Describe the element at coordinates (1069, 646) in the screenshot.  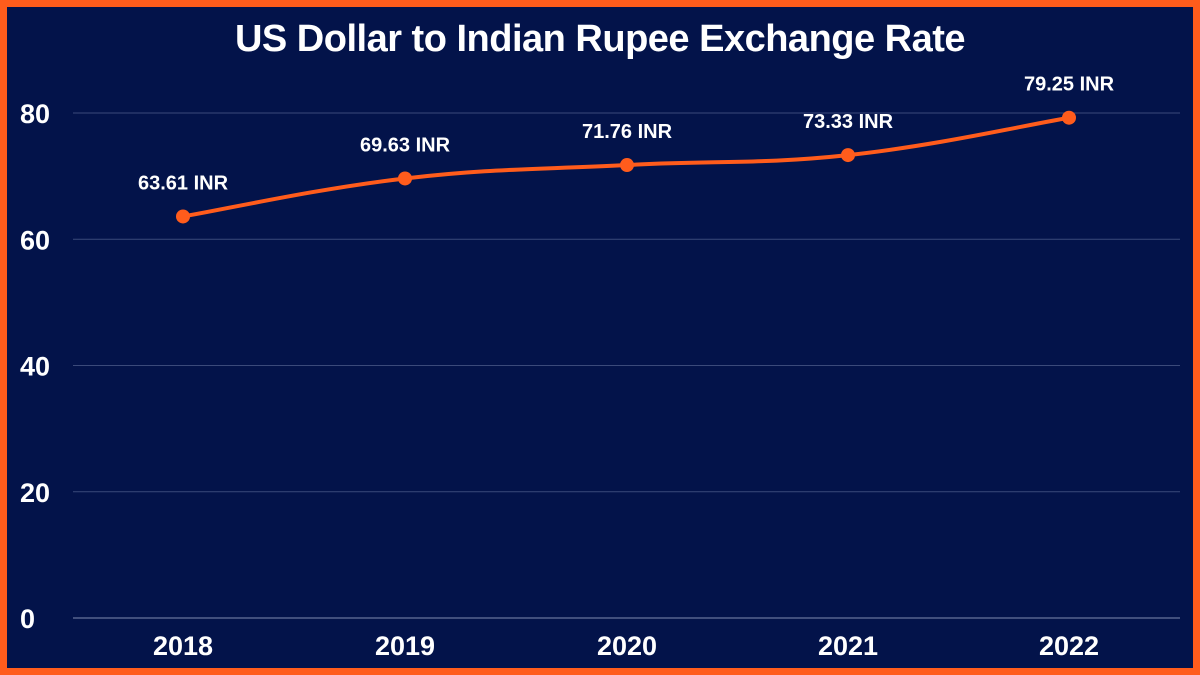
I see `x-tick-label: 2022` at that location.